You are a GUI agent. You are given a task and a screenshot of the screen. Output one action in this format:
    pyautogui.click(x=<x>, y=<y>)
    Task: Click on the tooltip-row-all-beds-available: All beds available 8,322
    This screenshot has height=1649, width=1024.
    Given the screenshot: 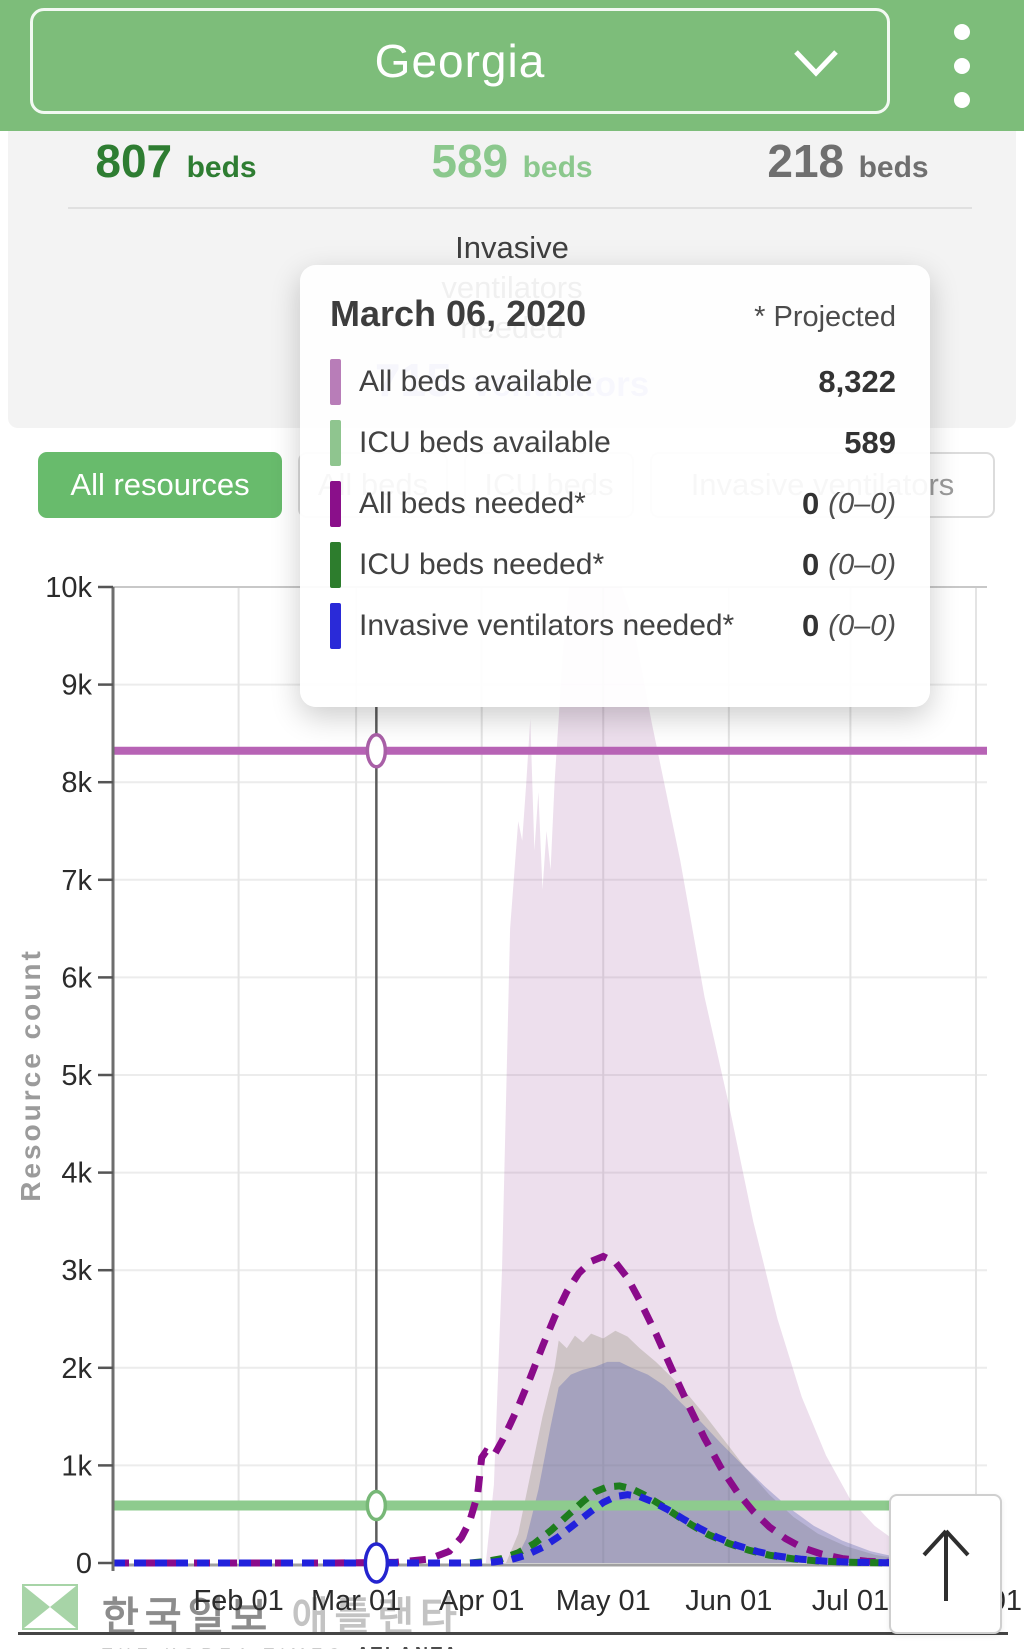 What is the action you would take?
    pyautogui.click(x=613, y=382)
    